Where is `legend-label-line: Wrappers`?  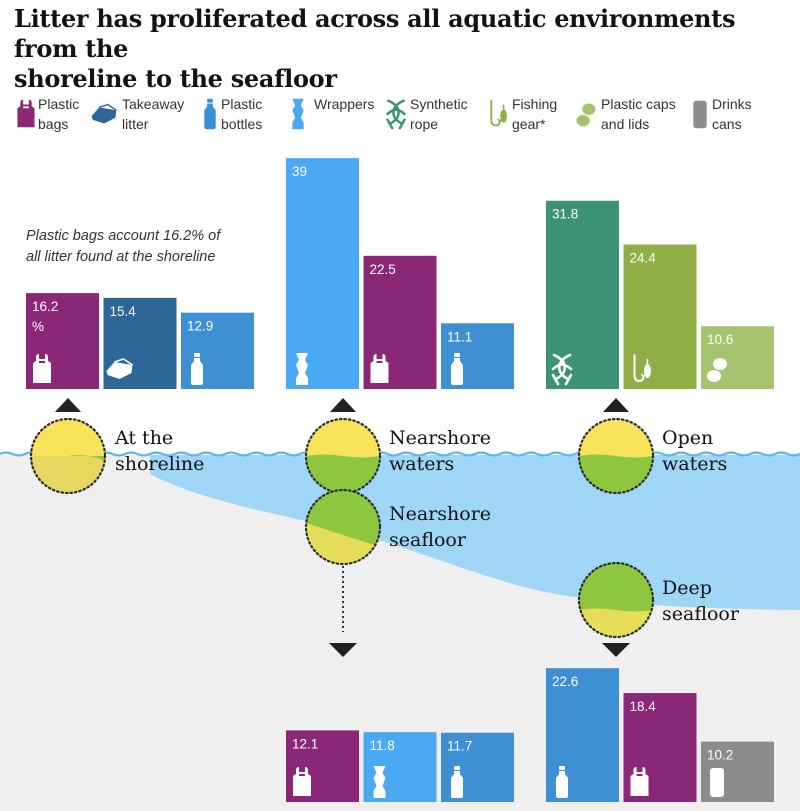
legend-label-line: Wrappers is located at coordinates (344, 104).